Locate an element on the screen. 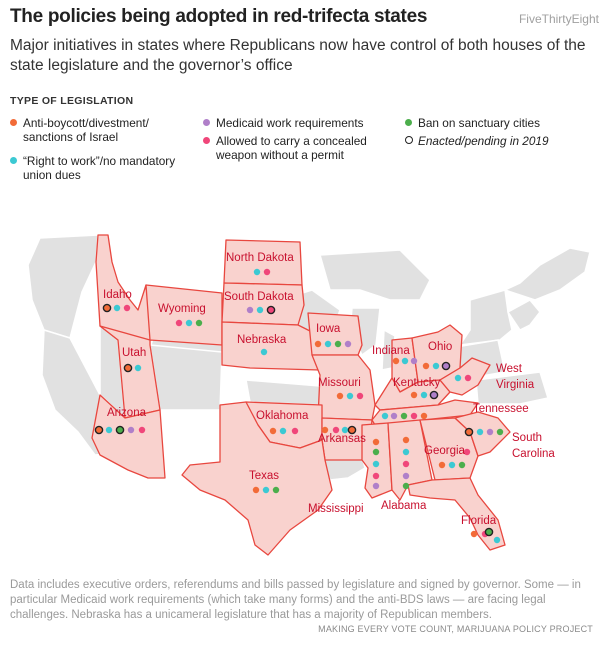  policy-dot-south-carolina-rtw is located at coordinates (480, 432).